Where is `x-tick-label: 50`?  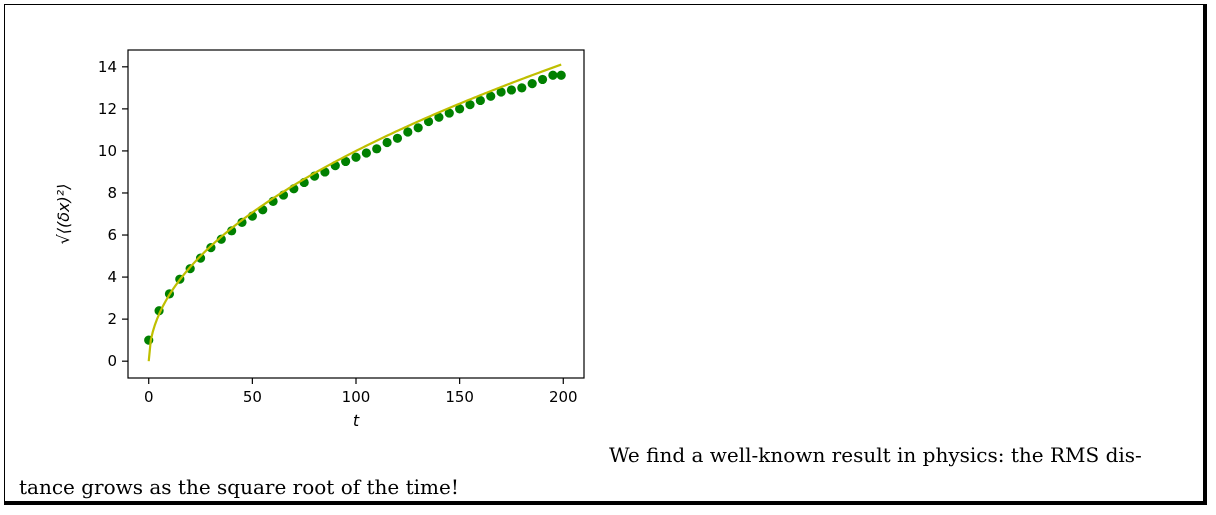
x-tick-label: 50 is located at coordinates (252, 397).